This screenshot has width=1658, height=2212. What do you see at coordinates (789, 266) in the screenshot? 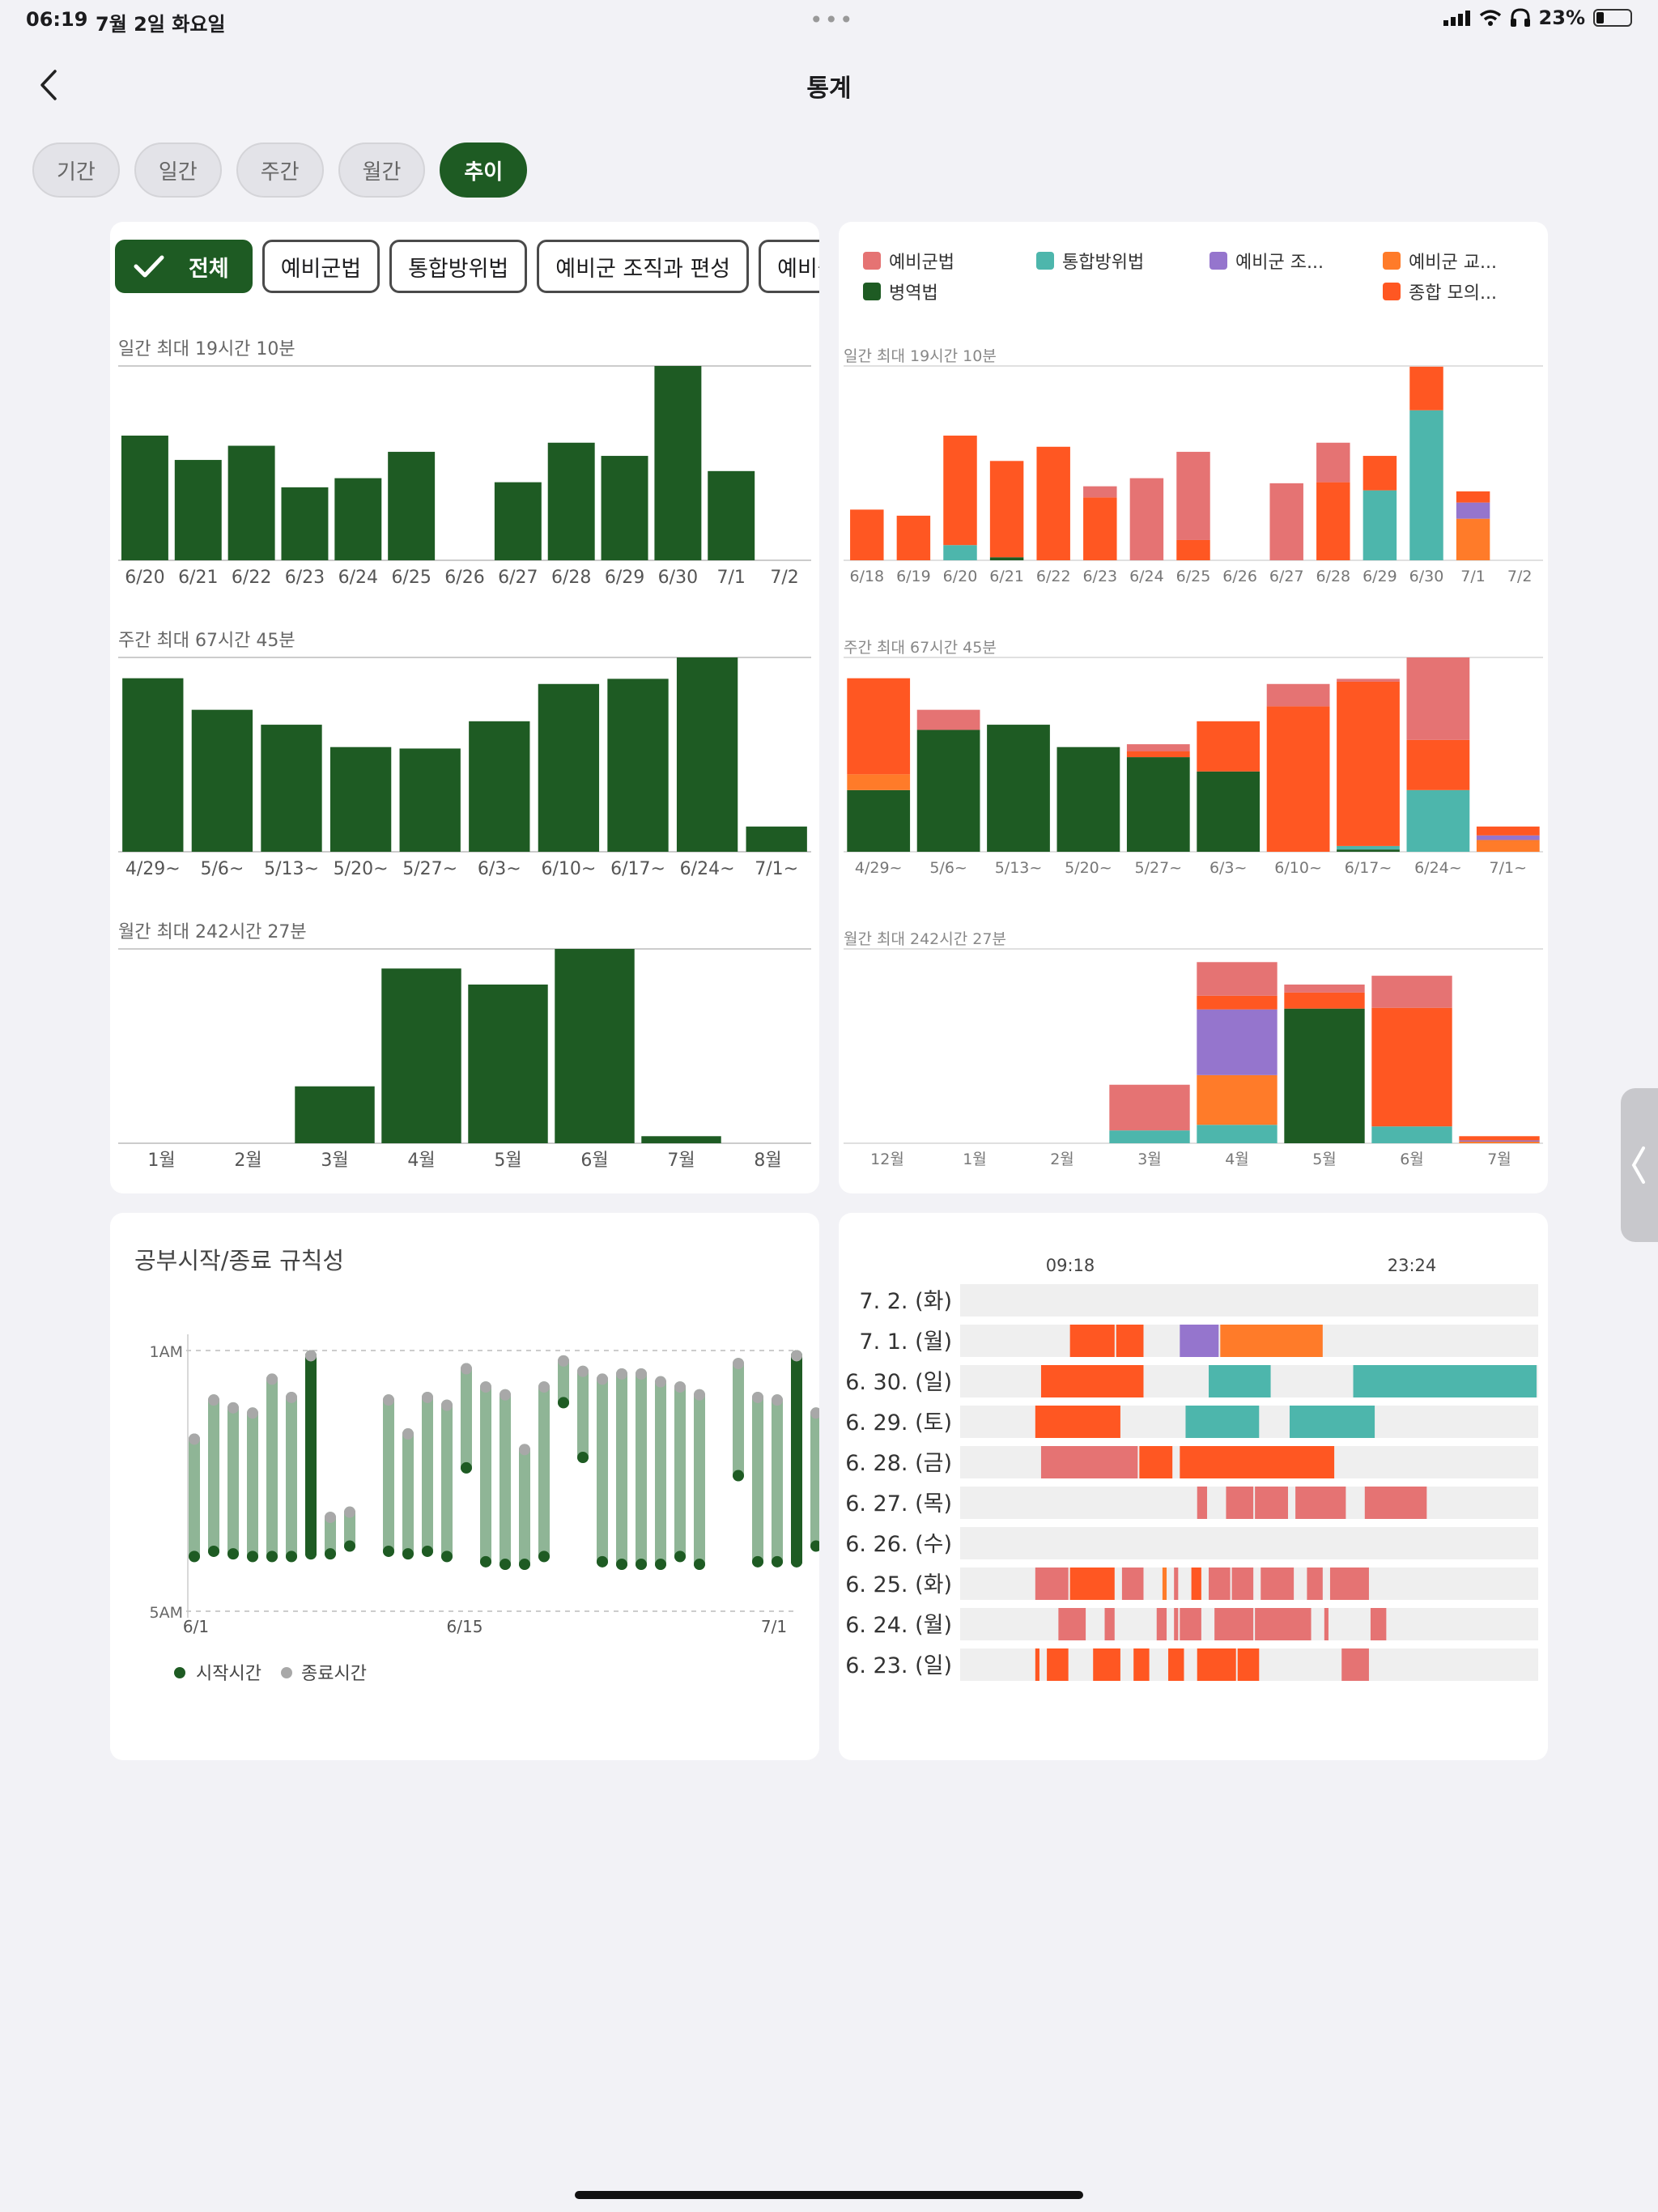
I see `filter-chip-reserve-more: 예비군` at bounding box center [789, 266].